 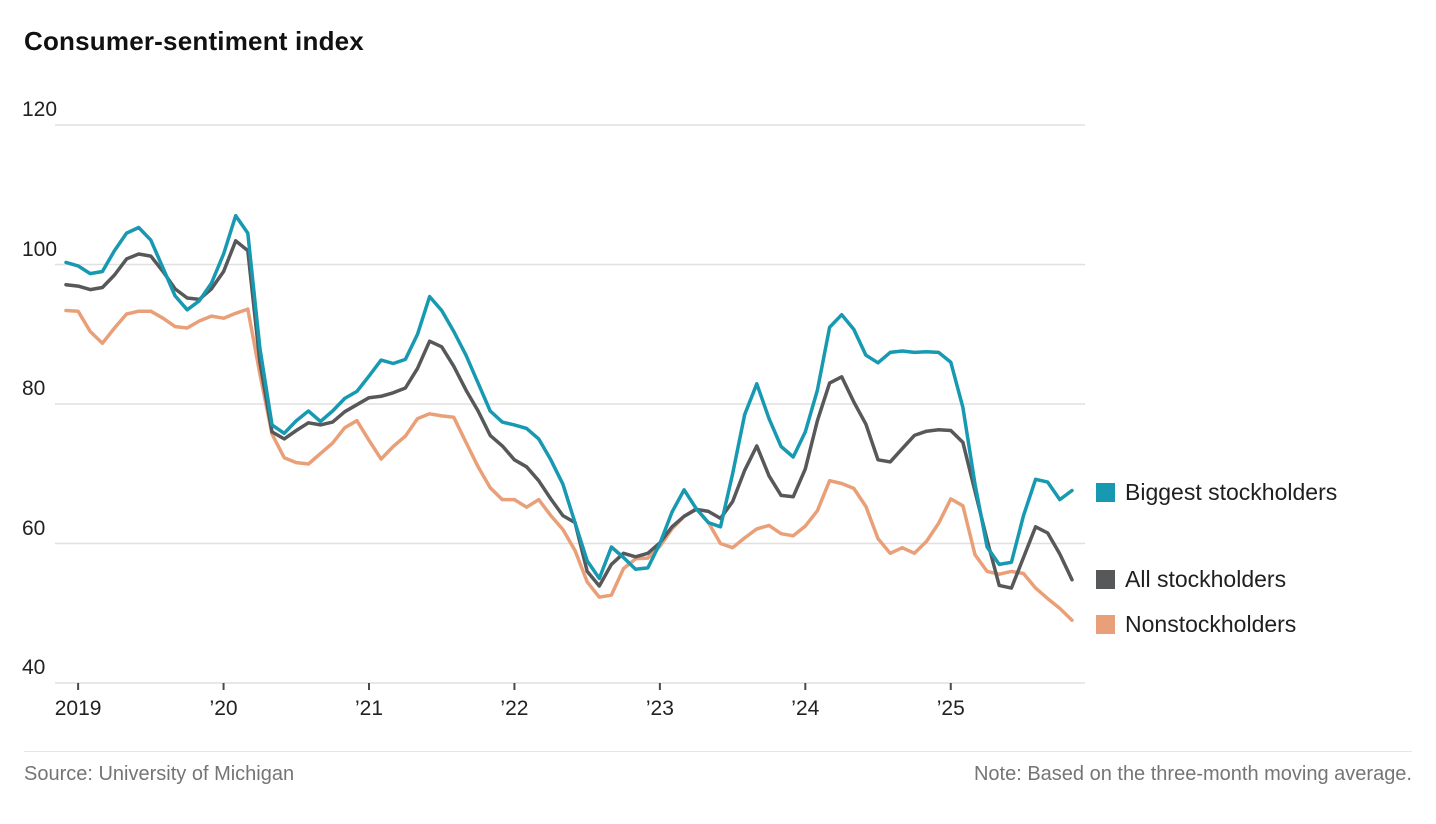 What do you see at coordinates (34, 388) in the screenshot?
I see `y-tick-label: 80` at bounding box center [34, 388].